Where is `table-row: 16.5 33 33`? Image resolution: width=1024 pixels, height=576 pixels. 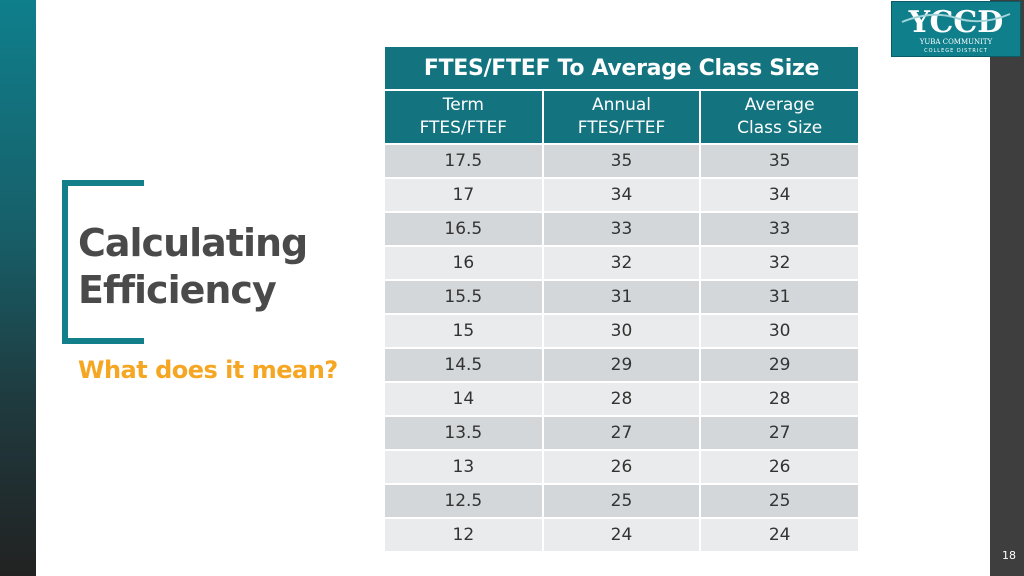 table-row: 16.5 33 33 is located at coordinates (621, 228).